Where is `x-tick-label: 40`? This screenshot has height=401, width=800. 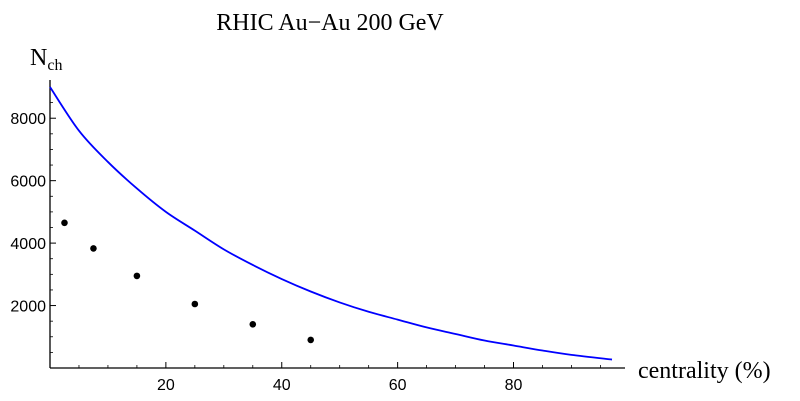 x-tick-label: 40 is located at coordinates (282, 385).